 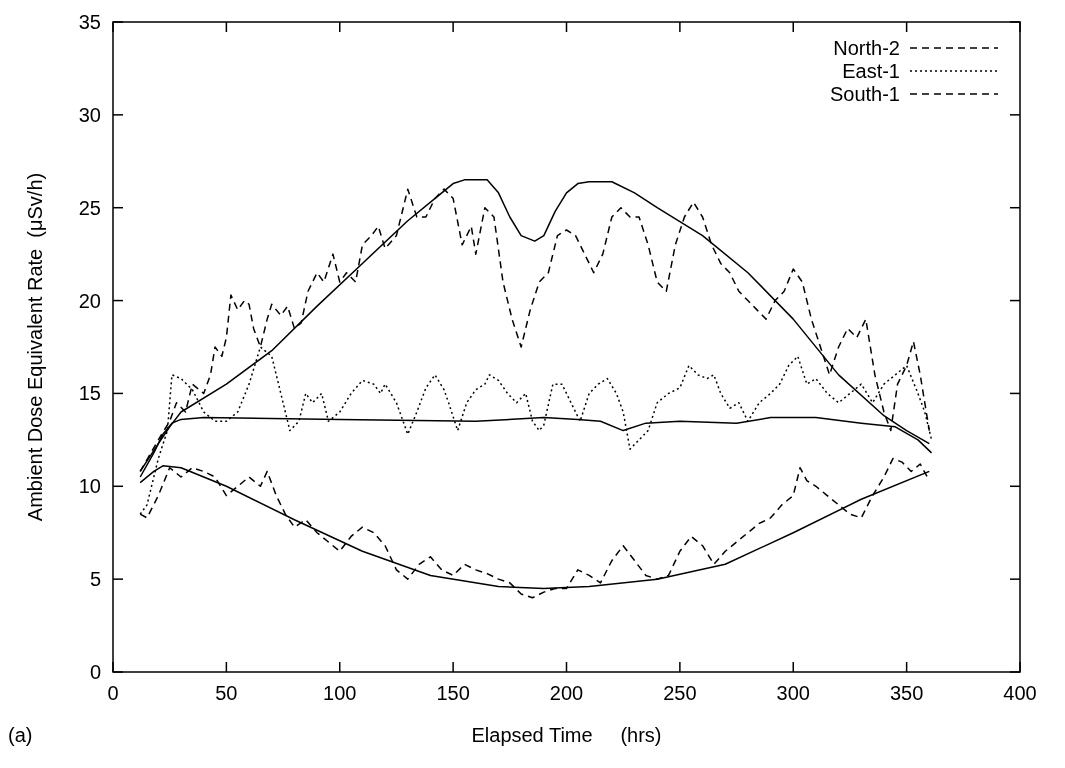 What do you see at coordinates (453, 693) in the screenshot?
I see `x-tick-label: 150` at bounding box center [453, 693].